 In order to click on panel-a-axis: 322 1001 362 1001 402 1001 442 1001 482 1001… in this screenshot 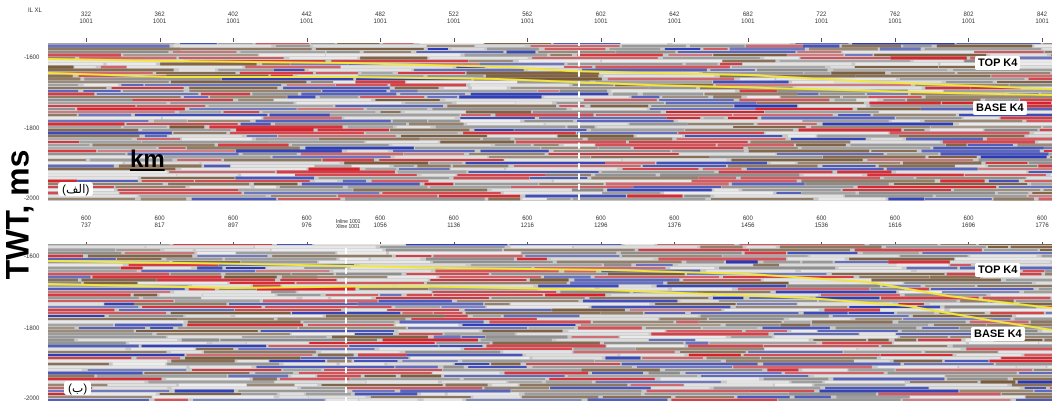, I will do `click(550, 25)`.